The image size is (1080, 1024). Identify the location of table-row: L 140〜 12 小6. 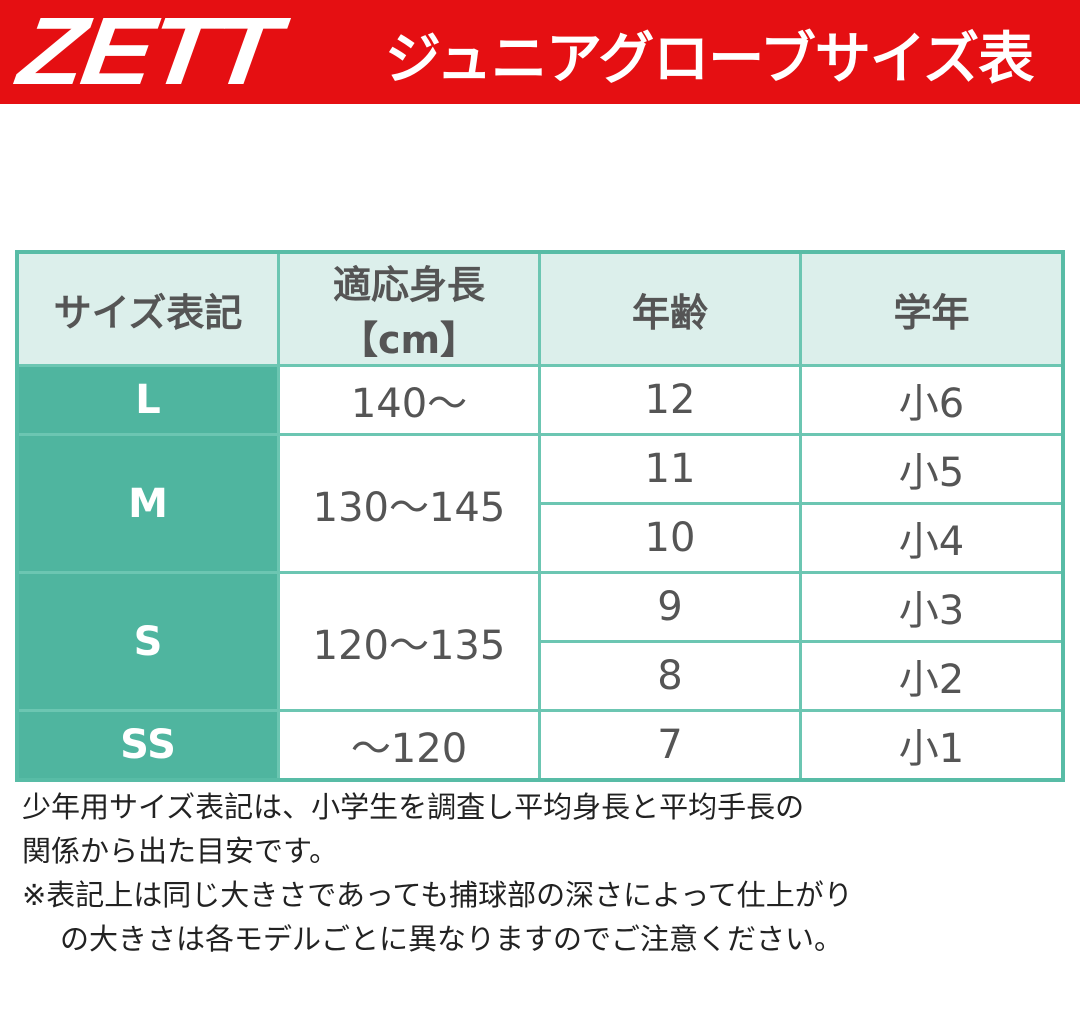
(540, 400).